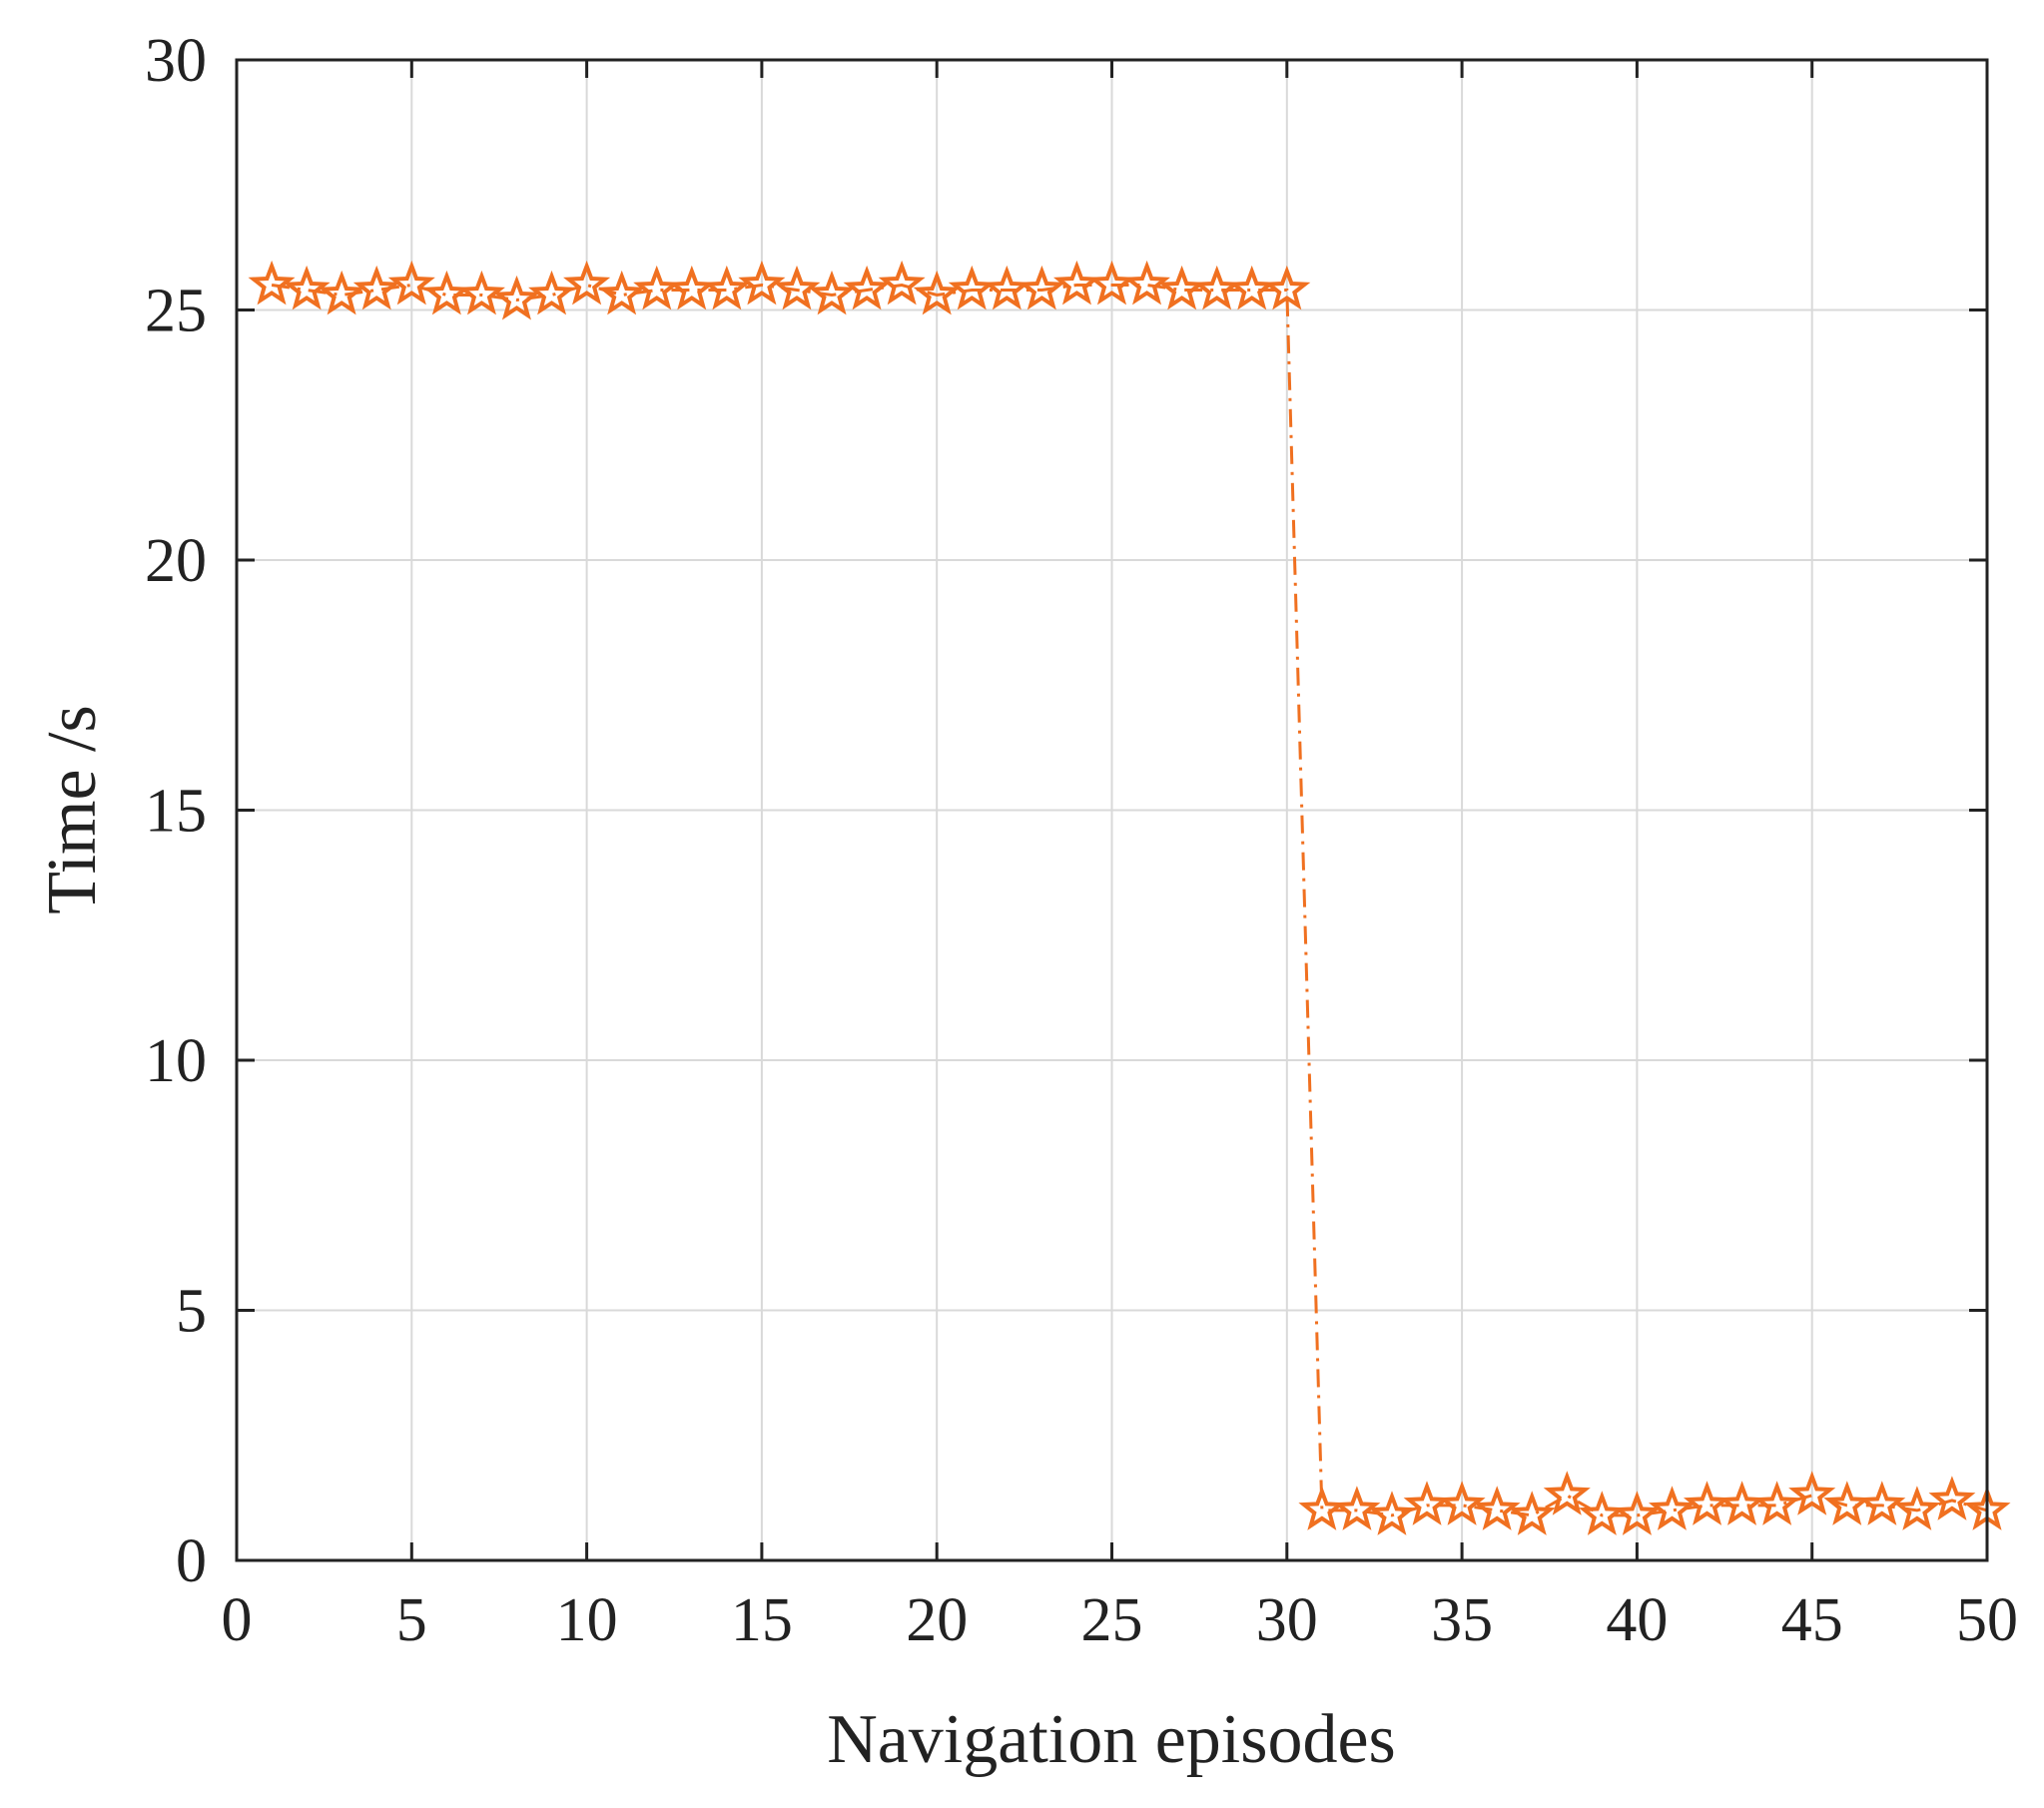  I want to click on y-tick-label: 25, so click(176, 311).